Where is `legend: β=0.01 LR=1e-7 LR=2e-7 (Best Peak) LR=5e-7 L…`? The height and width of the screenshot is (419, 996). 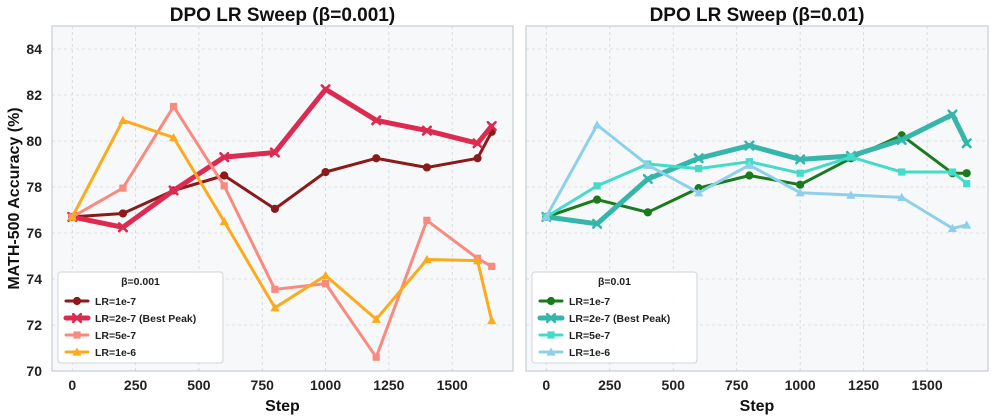
legend: β=0.01 LR=1e-7 LR=2e-7 (Best Peak) LR=5e-7 L… is located at coordinates (614, 317).